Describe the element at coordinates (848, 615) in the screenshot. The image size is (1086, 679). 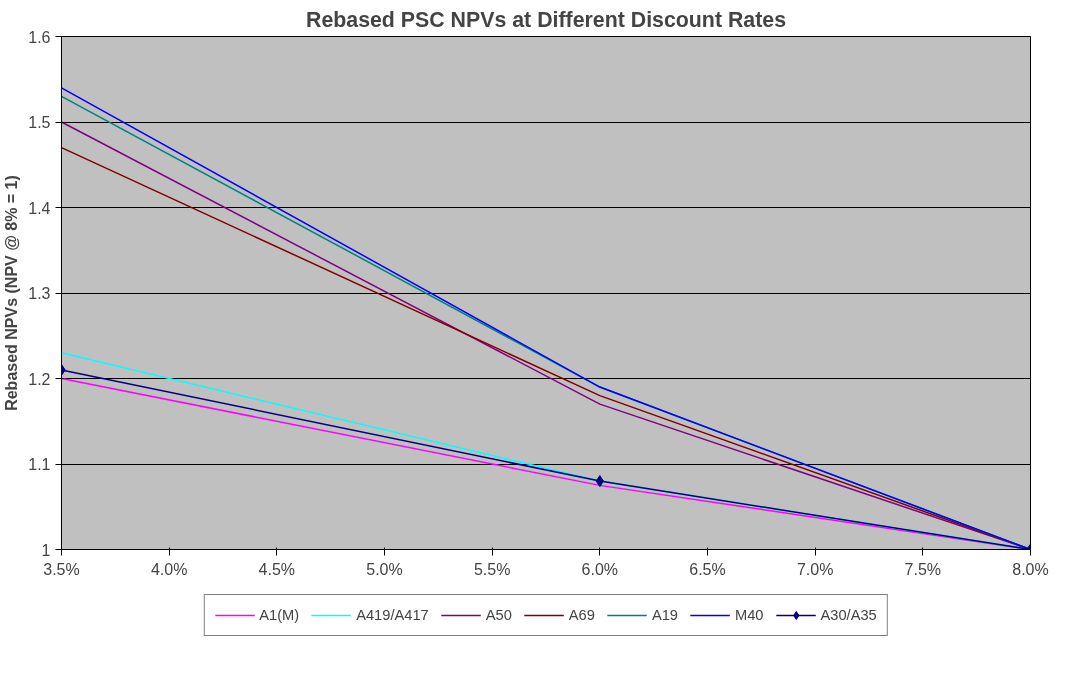
I see `legend-label: A30/A35` at that location.